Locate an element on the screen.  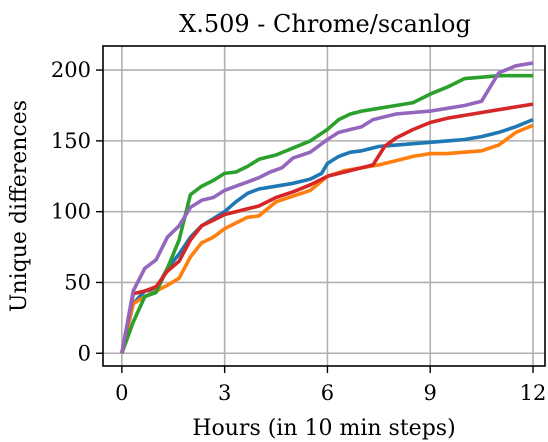
x-tick-label: 12 is located at coordinates (533, 393).